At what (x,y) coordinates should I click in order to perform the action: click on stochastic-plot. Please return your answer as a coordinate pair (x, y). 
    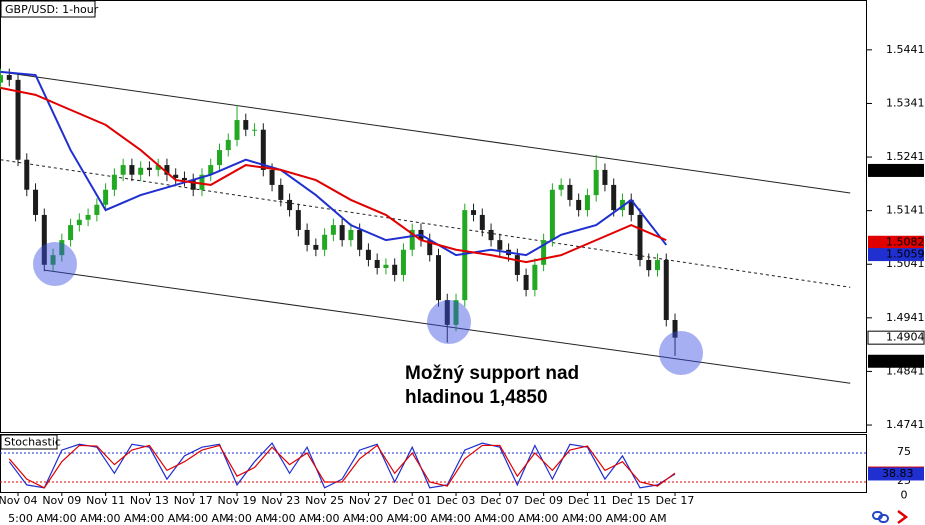
    Looking at the image, I should click on (433, 465).